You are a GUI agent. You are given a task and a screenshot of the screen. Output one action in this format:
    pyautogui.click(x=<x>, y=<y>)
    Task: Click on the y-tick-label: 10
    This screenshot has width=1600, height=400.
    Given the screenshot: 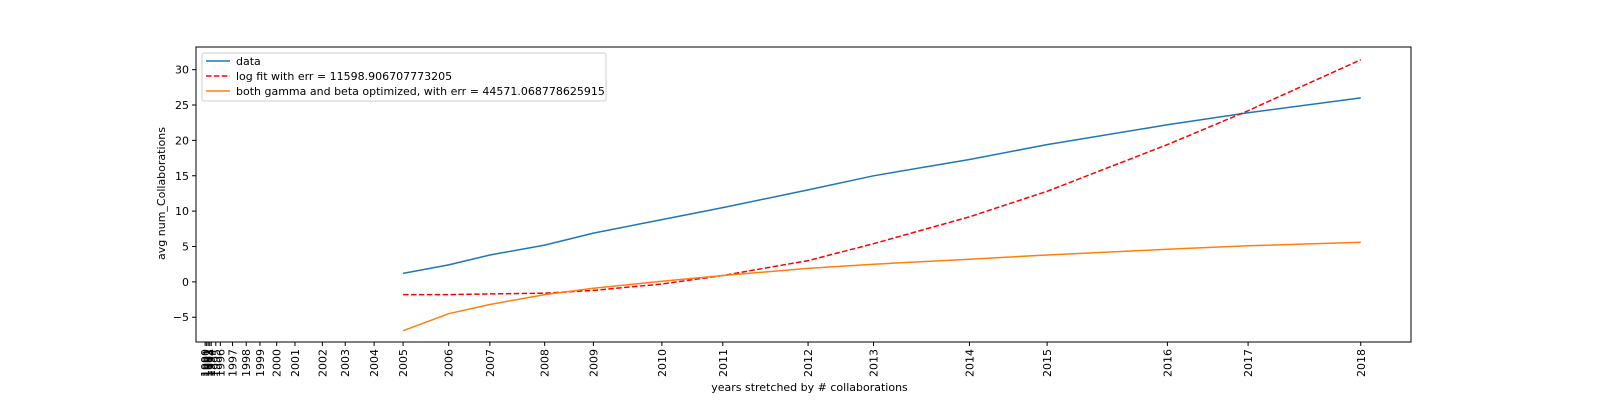 What is the action you would take?
    pyautogui.click(x=182, y=211)
    